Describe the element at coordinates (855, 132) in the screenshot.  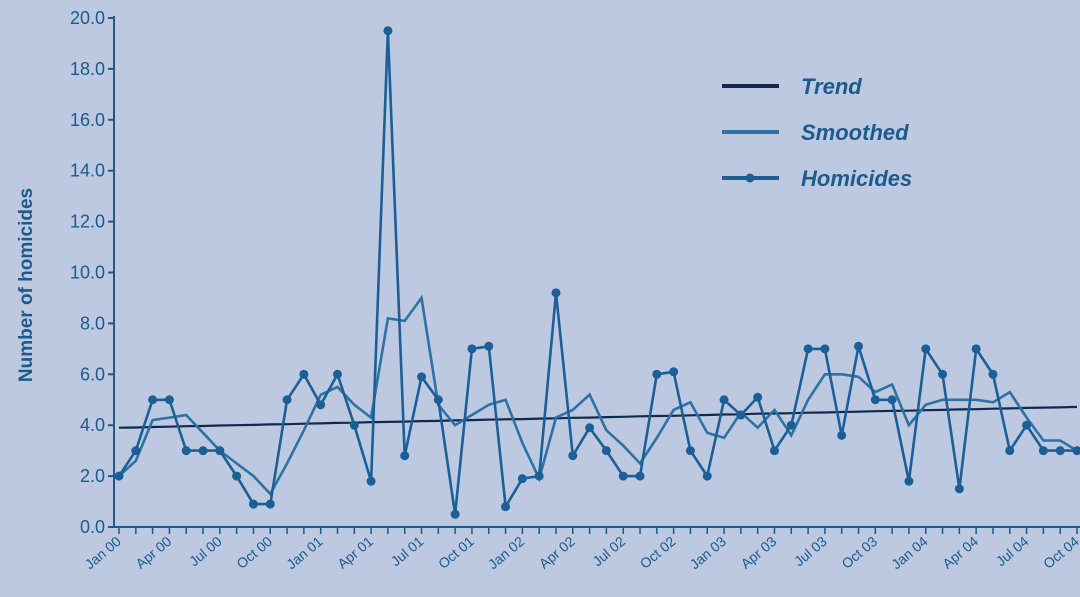
I see `legend-label-smoothed: Smoothed` at that location.